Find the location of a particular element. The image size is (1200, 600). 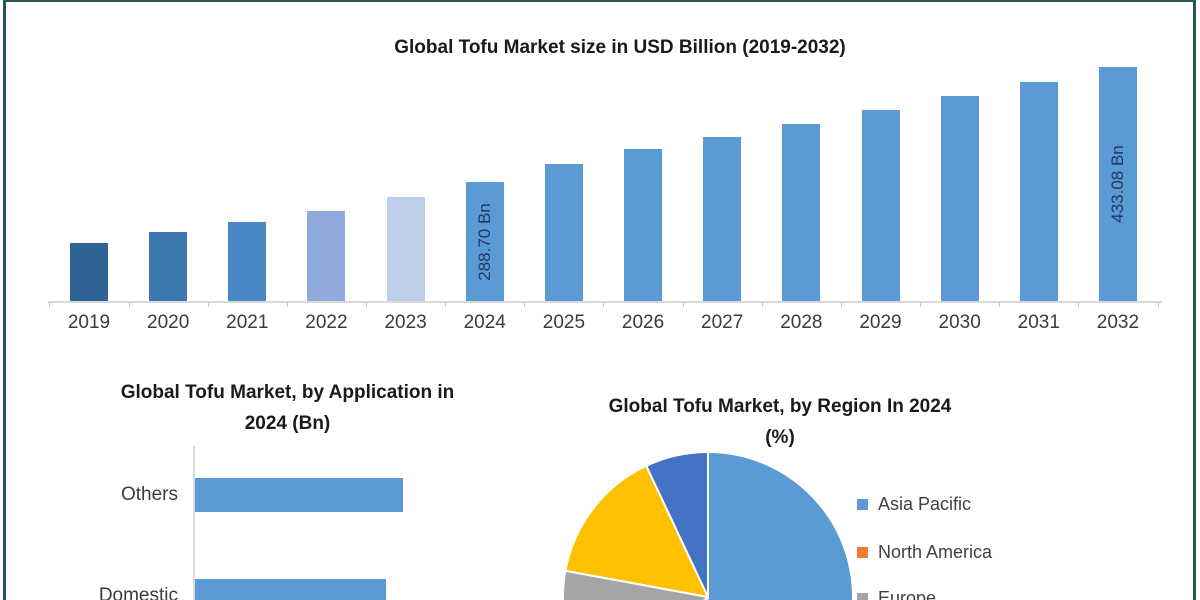

bar-2023 is located at coordinates (405, 249).